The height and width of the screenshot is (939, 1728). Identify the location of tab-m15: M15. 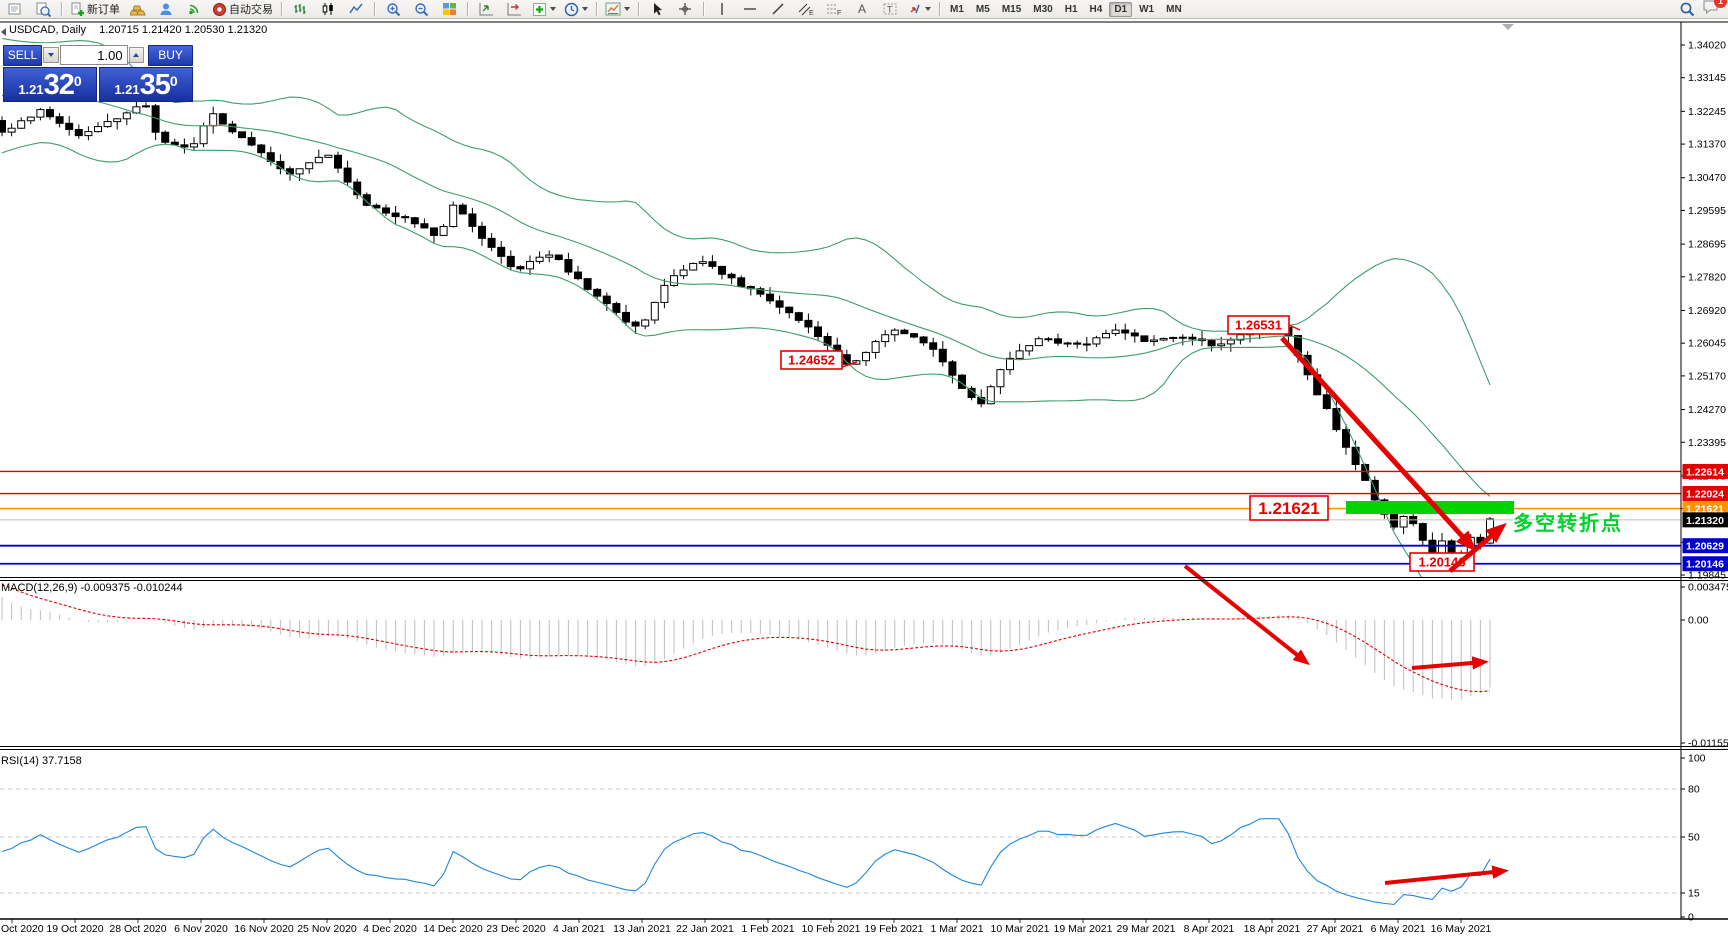
(1011, 9).